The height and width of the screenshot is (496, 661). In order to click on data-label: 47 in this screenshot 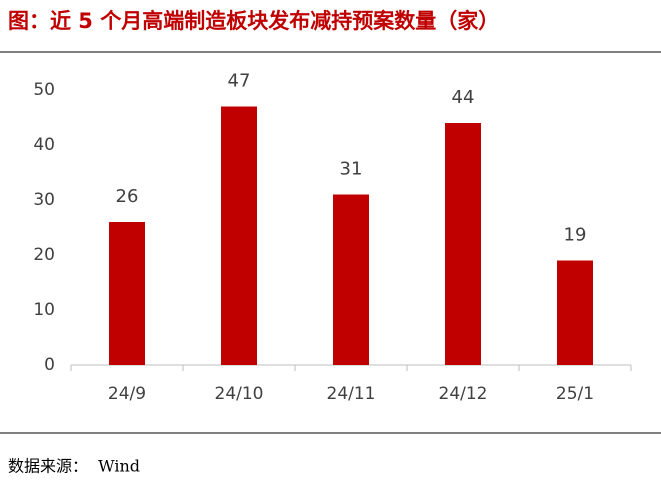, I will do `click(239, 81)`.